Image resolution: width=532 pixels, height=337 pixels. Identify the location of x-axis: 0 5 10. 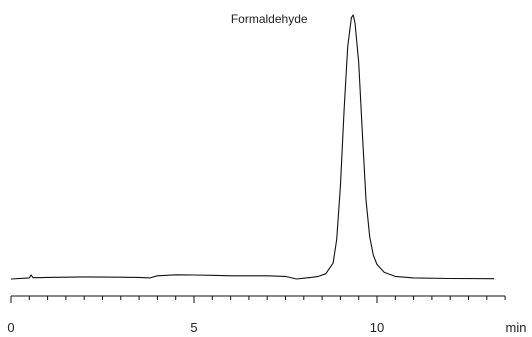
(256, 315).